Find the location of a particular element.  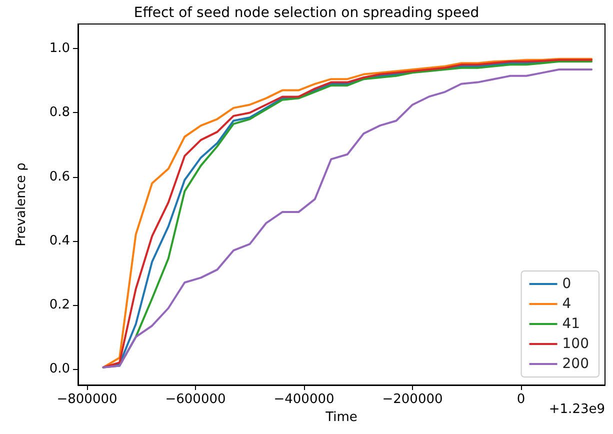

y-tick-label: 0.0 is located at coordinates (59, 368).